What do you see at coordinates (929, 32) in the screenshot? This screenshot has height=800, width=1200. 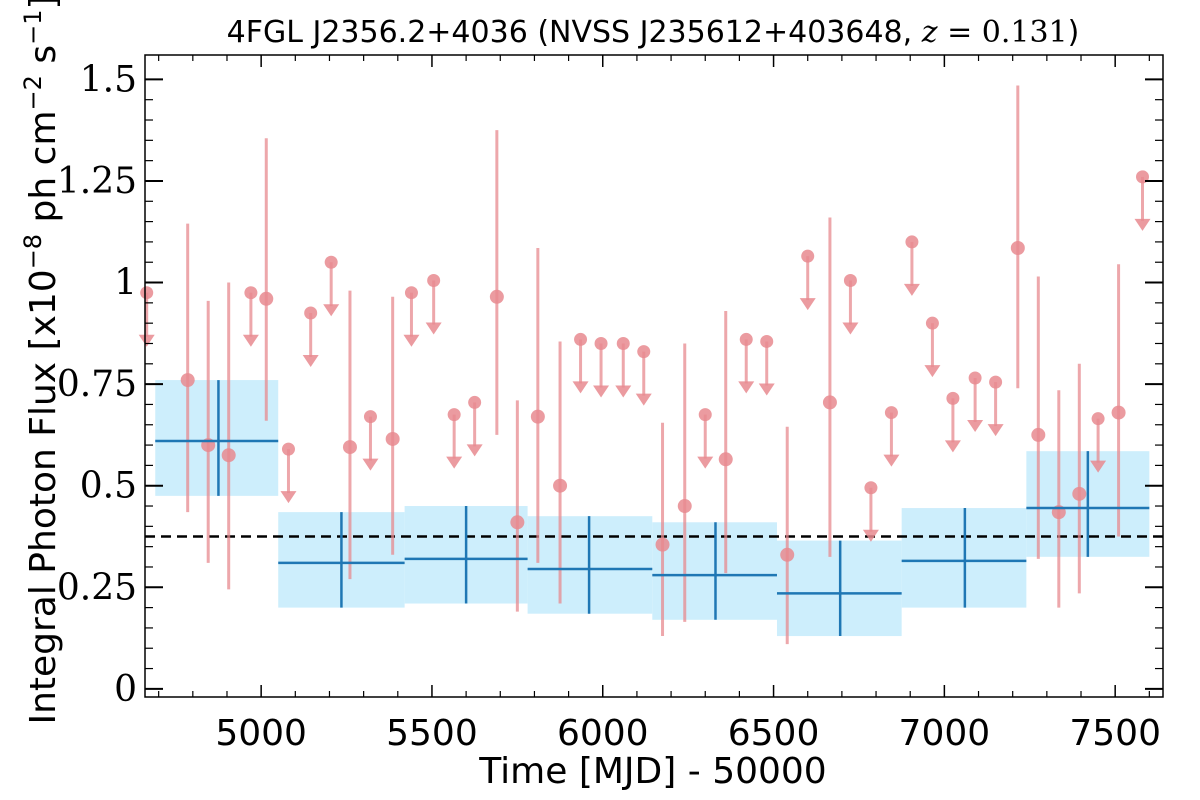 I see `chart-title-z-symbol: z` at bounding box center [929, 32].